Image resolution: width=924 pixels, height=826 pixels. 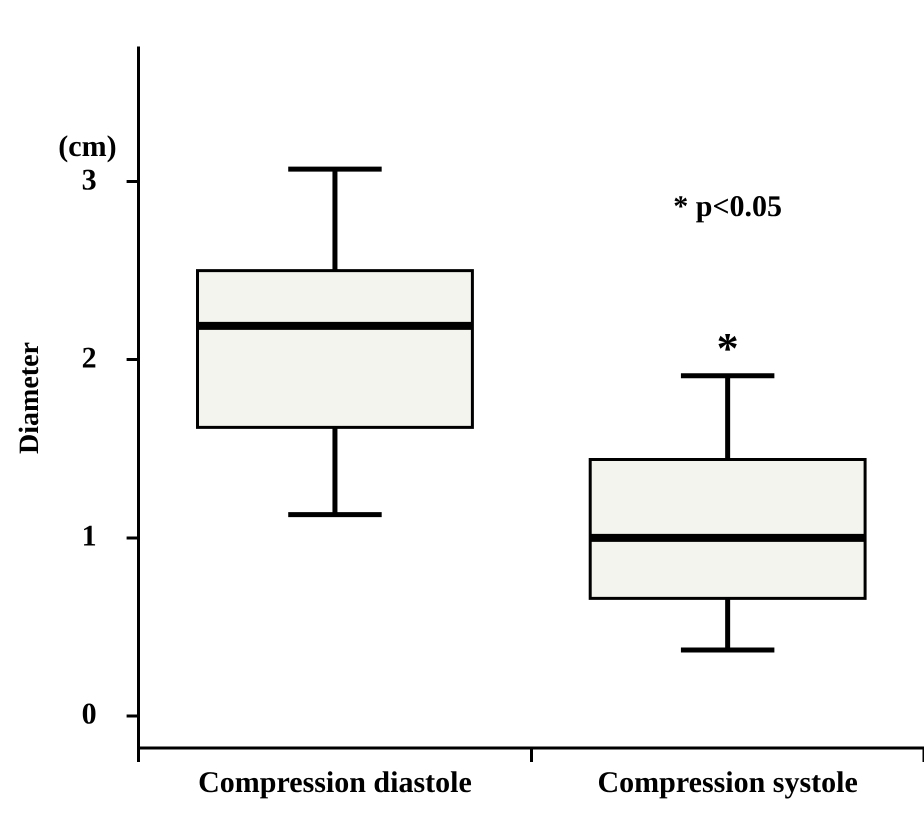 I want to click on x-tick-label: Compression systole, so click(x=728, y=782).